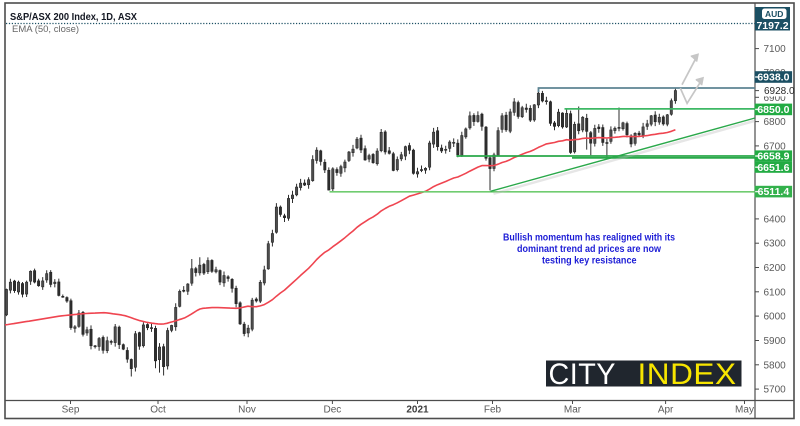  I want to click on svg-text: 6800, so click(775, 122).